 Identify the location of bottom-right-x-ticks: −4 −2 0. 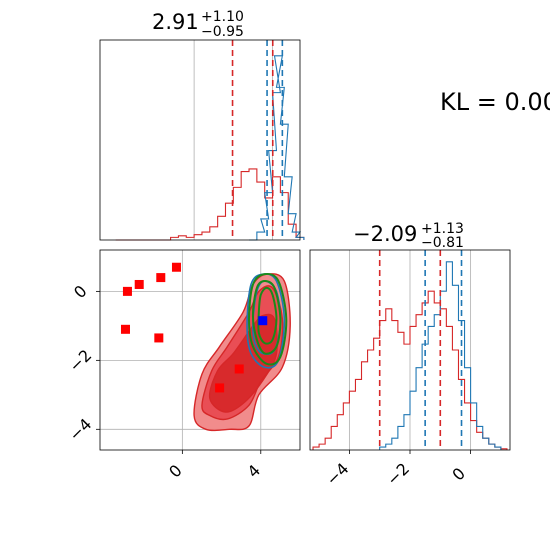
(397, 469).